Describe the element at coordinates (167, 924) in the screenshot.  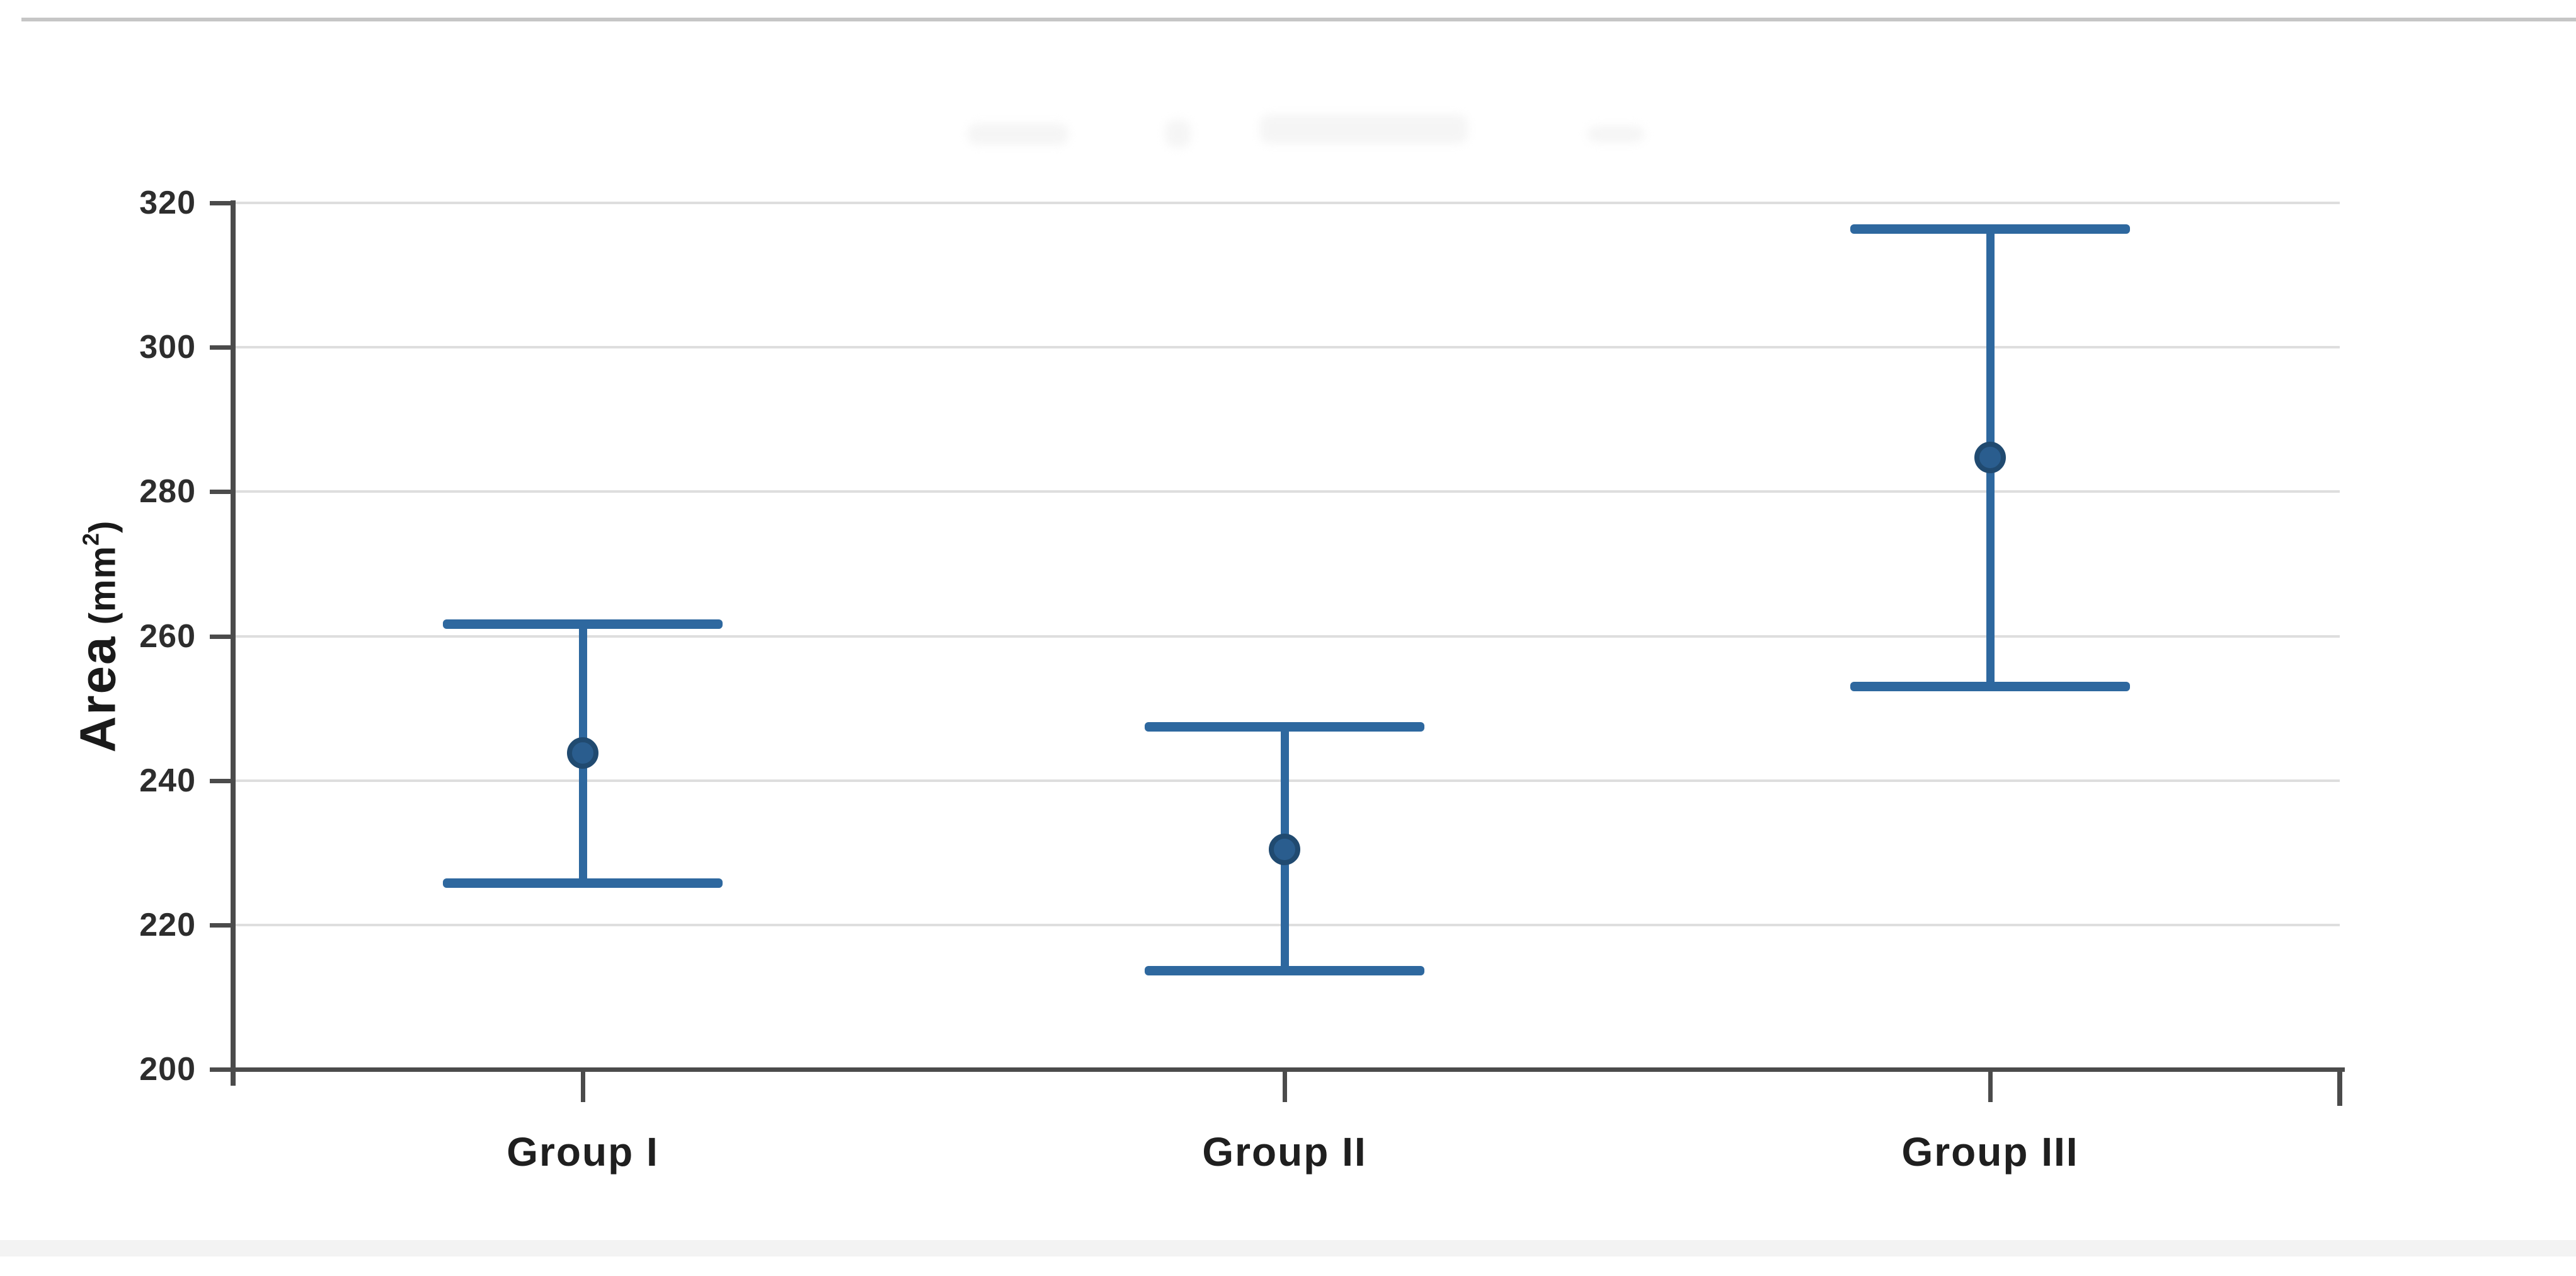
I see `y-tick-label: 220` at that location.